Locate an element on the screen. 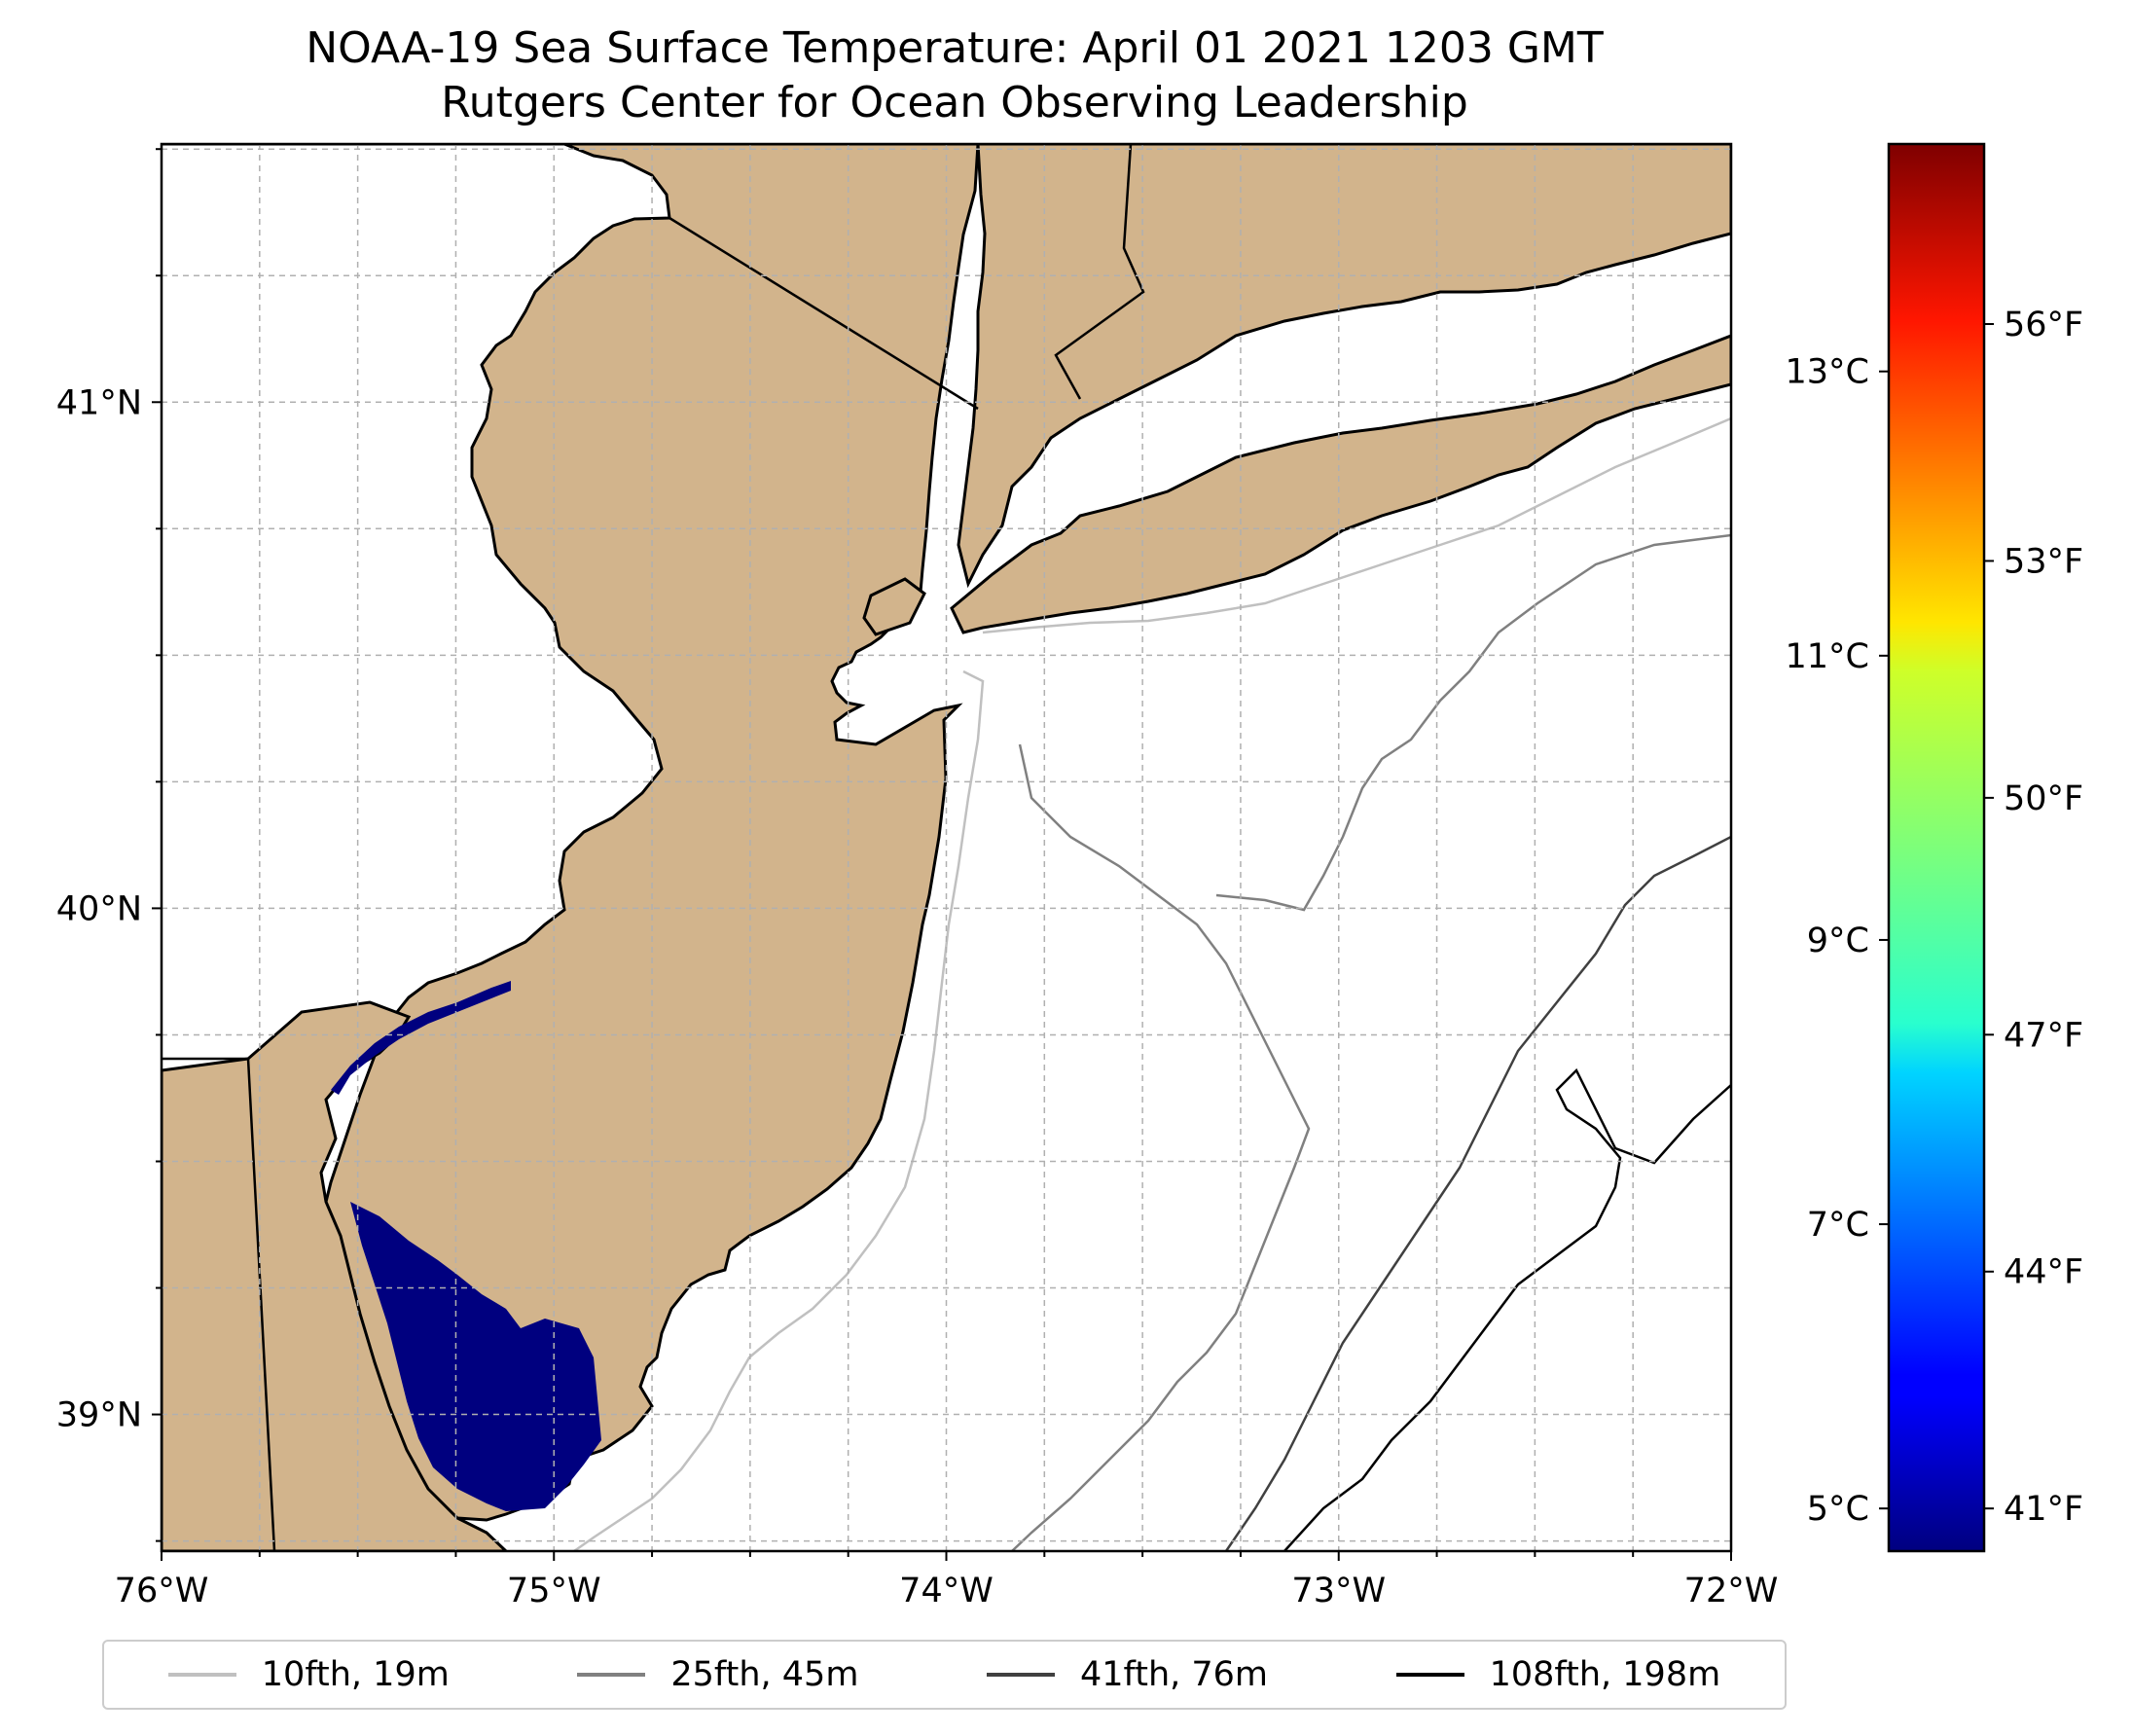  legend-item: 10fth, 19m is located at coordinates (308, 1675).